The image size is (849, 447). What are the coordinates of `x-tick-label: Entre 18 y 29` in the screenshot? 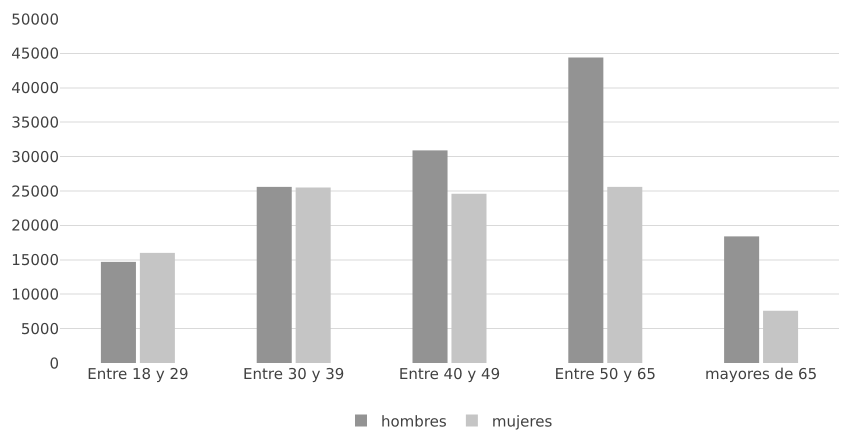 It's located at (138, 374).